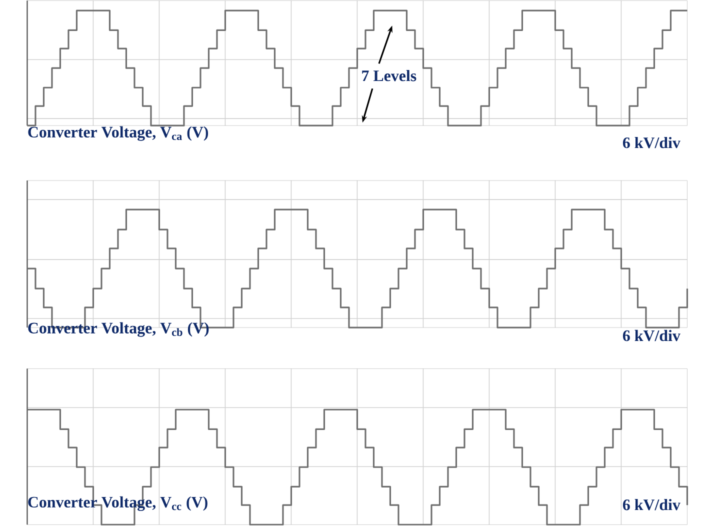 This screenshot has width=701, height=531. Describe the element at coordinates (118, 329) in the screenshot. I see `annotation: Converter Voltage, V$_{cb}$ (V)` at that location.